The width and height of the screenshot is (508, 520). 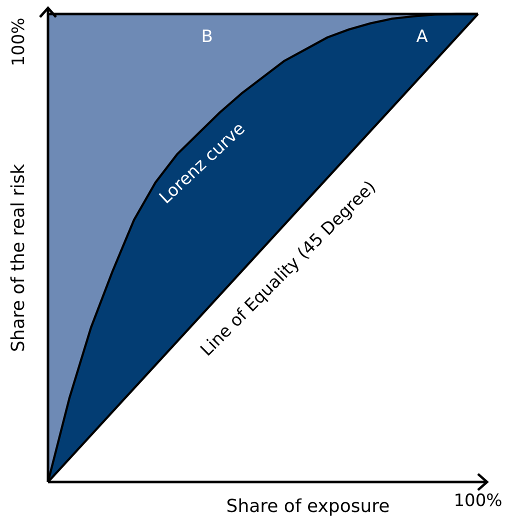 What do you see at coordinates (422, 37) in the screenshot?
I see `annotation: A` at bounding box center [422, 37].